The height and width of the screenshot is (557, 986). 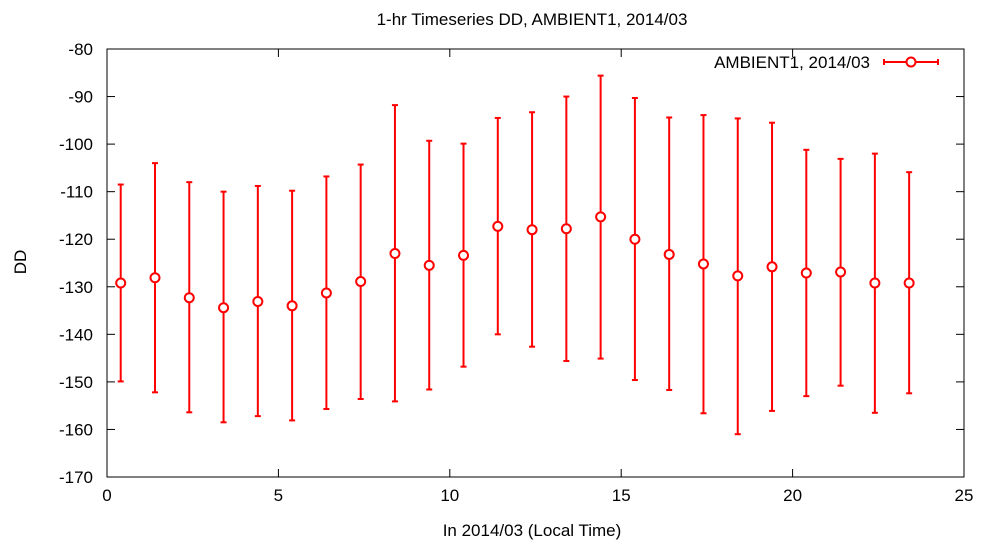 I want to click on x-tick-label: 10, so click(x=449, y=495).